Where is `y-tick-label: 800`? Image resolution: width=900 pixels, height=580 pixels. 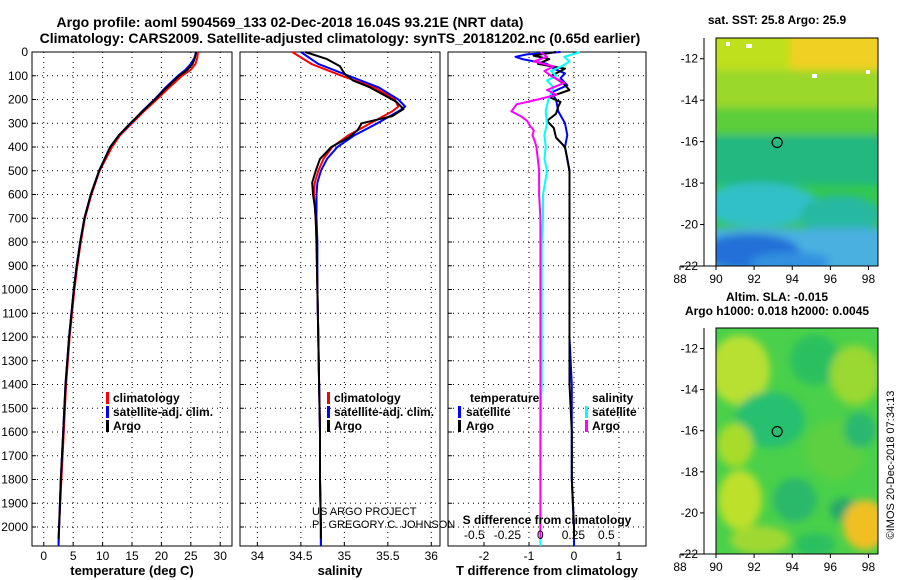 y-tick-label: 800 is located at coordinates (18, 242).